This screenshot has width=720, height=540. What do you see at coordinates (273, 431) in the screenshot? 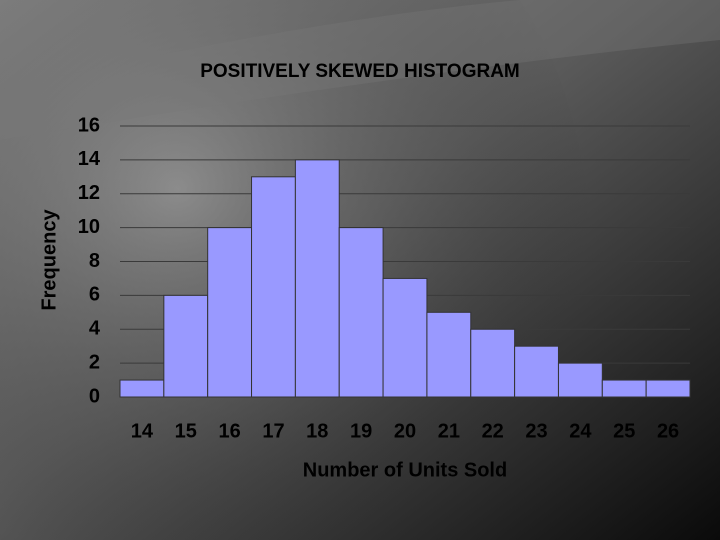
I see `x-tick-label: 17` at bounding box center [273, 431].